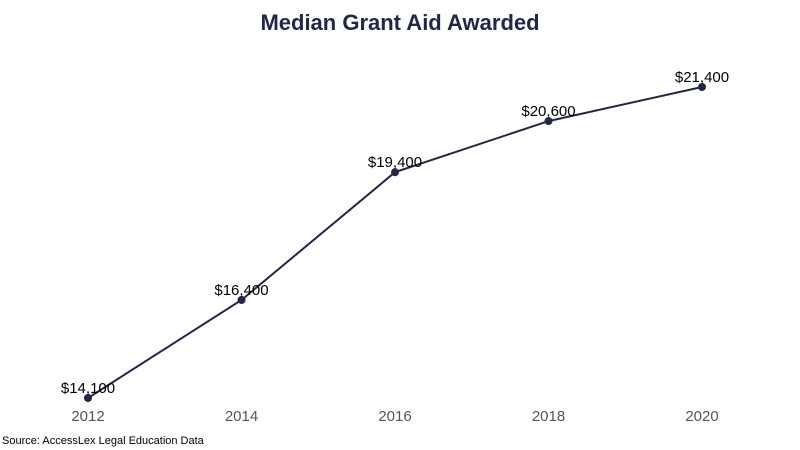 The width and height of the screenshot is (800, 450). What do you see at coordinates (701, 416) in the screenshot?
I see `x-tick-label-2020: 2020` at bounding box center [701, 416].